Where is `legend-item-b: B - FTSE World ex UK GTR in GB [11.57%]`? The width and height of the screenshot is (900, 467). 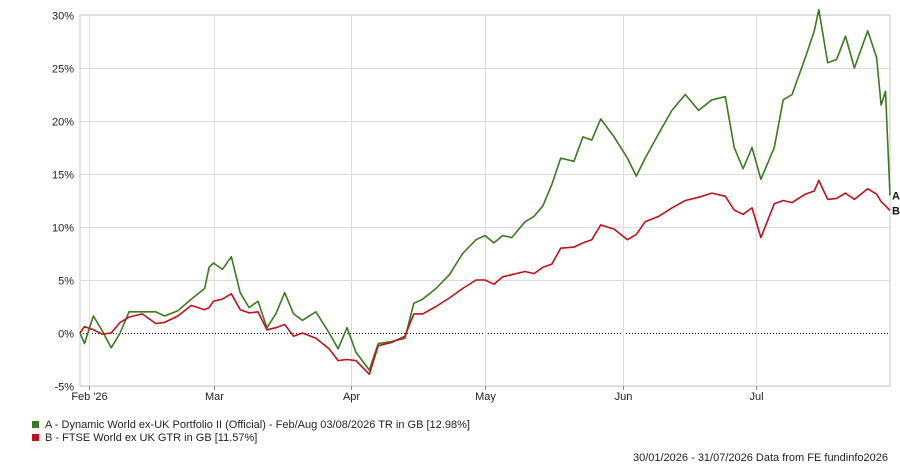
legend-item-b: B - FTSE World ex UK GTR in GB [11.57%] is located at coordinates (251, 437).